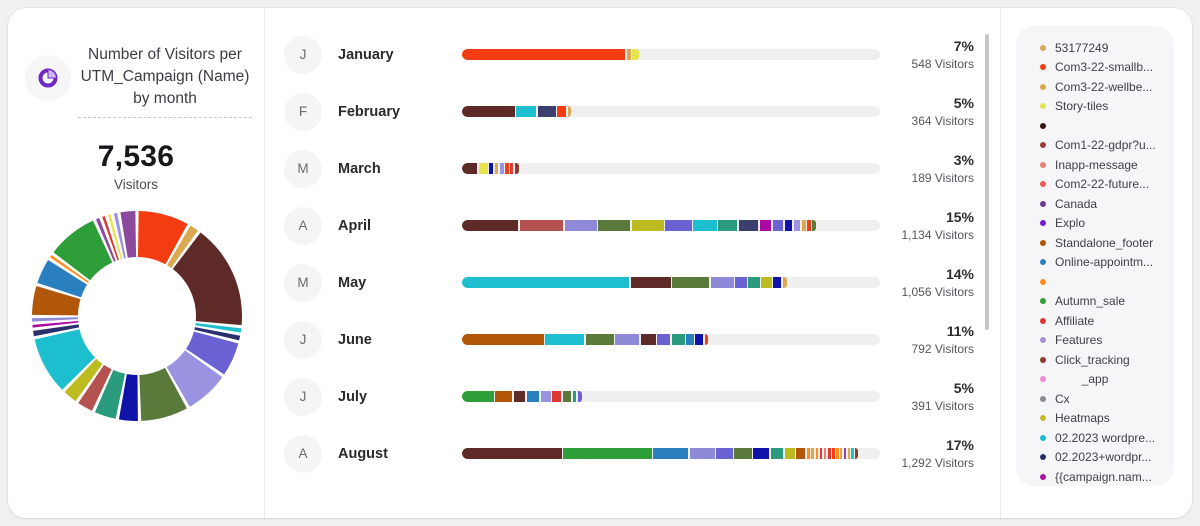 Image resolution: width=1200 pixels, height=526 pixels. Describe the element at coordinates (1107, 224) in the screenshot. I see `legend-item: Explo` at that location.